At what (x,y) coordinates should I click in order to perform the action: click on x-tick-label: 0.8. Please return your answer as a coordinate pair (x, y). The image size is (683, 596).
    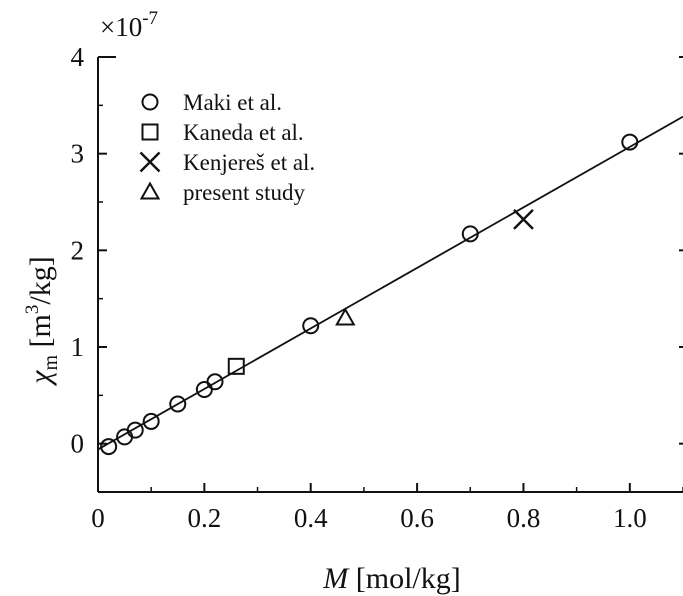
    Looking at the image, I should click on (524, 518).